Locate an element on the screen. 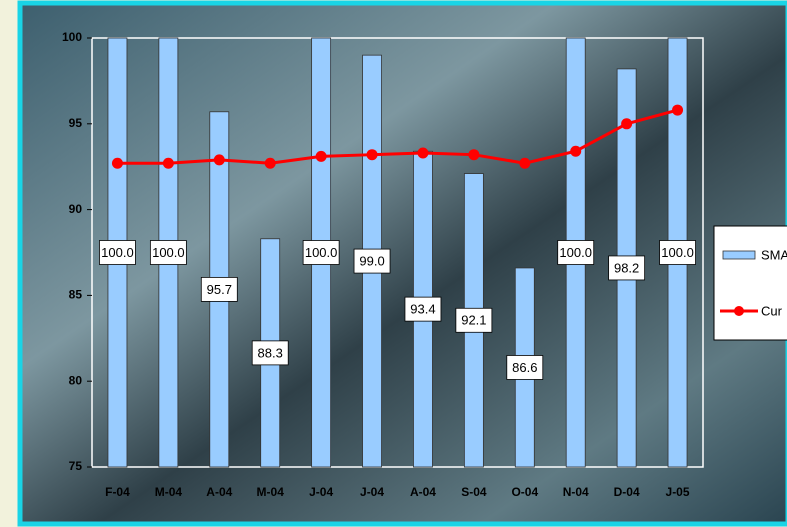 The height and width of the screenshot is (527, 787). y-tick-label: 95 is located at coordinates (76, 123).